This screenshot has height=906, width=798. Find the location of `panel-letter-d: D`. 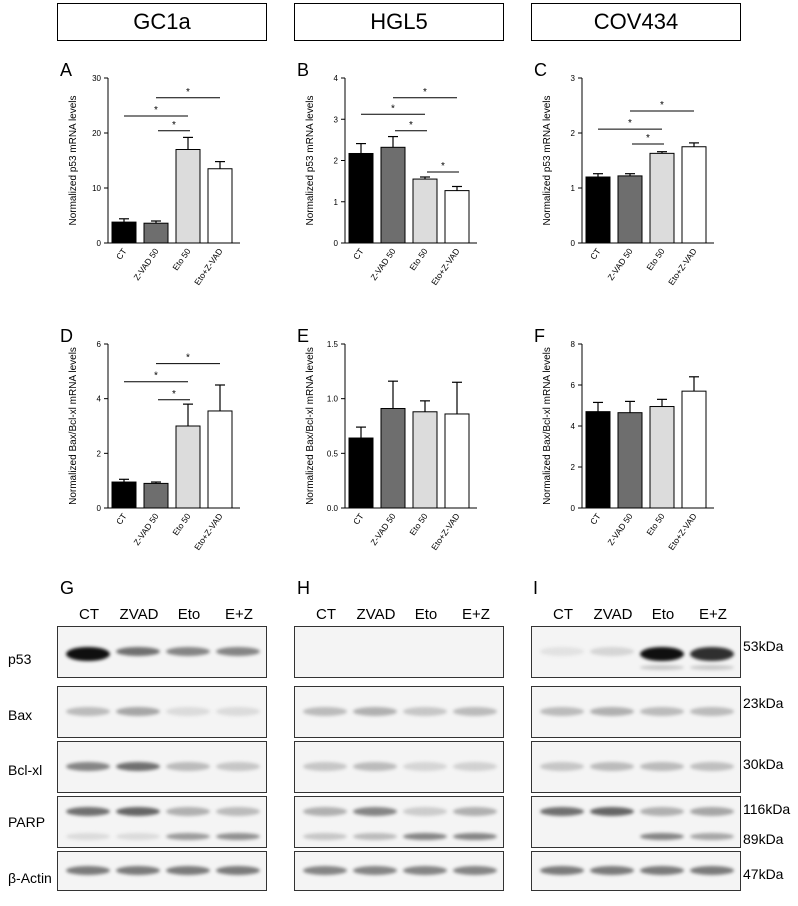

panel-letter-d: D is located at coordinates (66, 336).